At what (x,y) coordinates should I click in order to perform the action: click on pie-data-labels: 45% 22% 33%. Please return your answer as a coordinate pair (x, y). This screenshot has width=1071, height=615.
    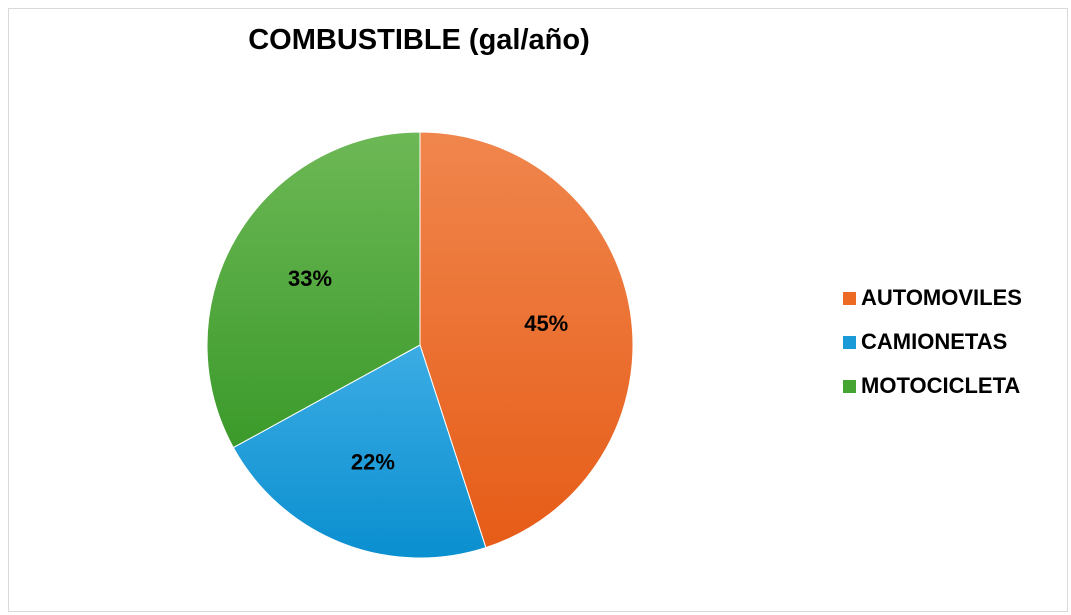
    Looking at the image, I should click on (428, 370).